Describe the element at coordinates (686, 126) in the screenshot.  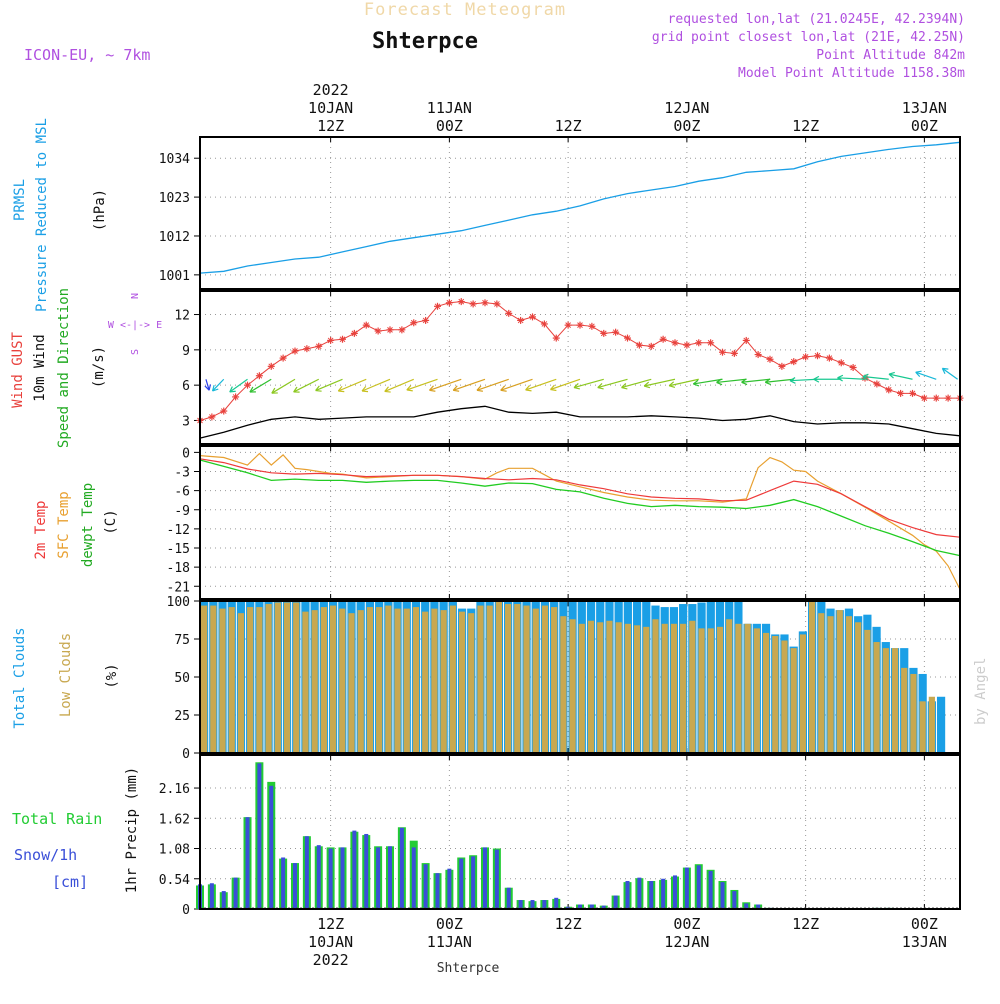
I see `top-time-label: 00Z` at that location.